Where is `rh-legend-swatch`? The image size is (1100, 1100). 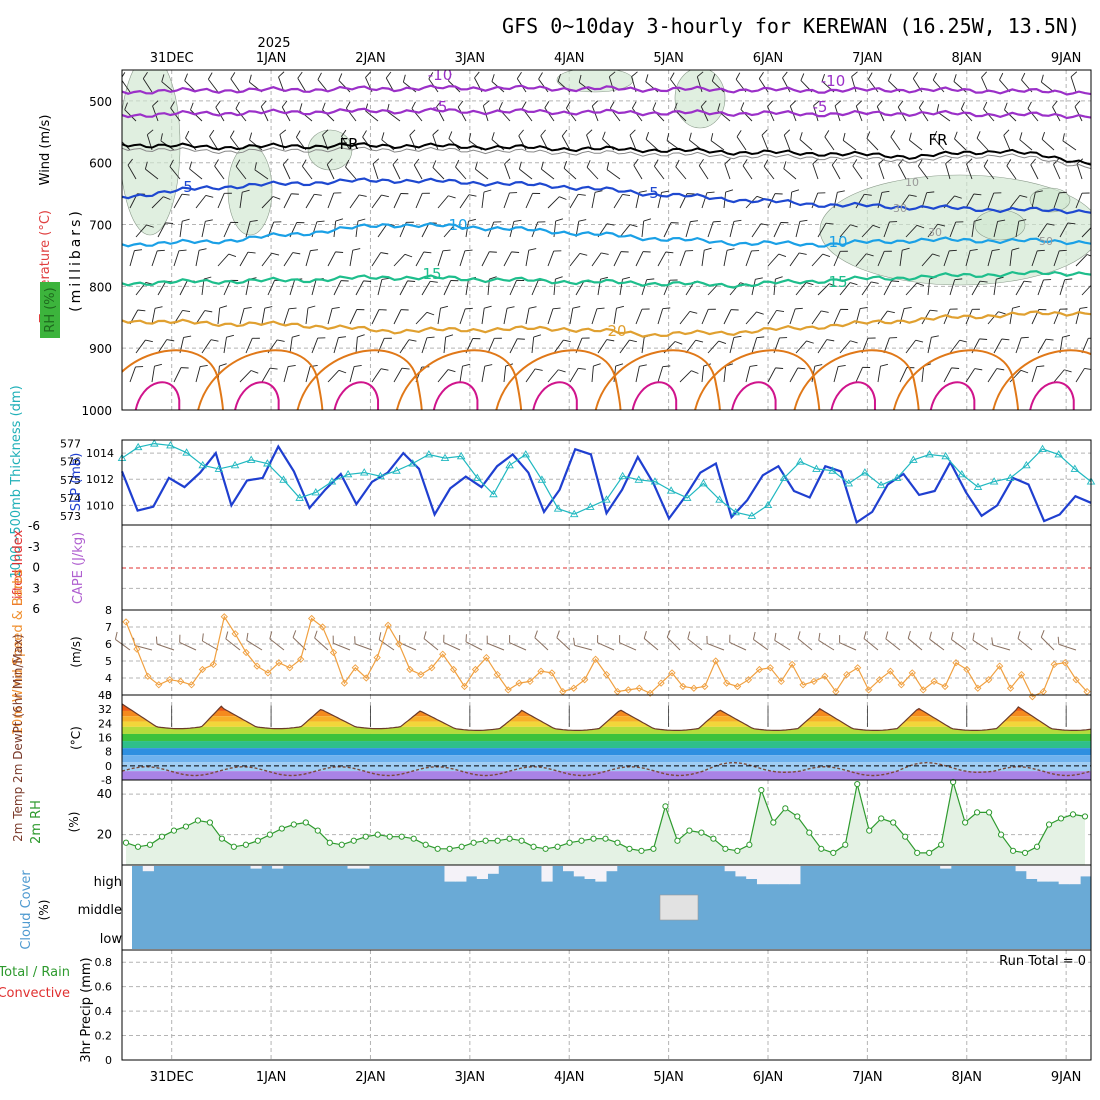 rh-legend-swatch is located at coordinates (50, 310).